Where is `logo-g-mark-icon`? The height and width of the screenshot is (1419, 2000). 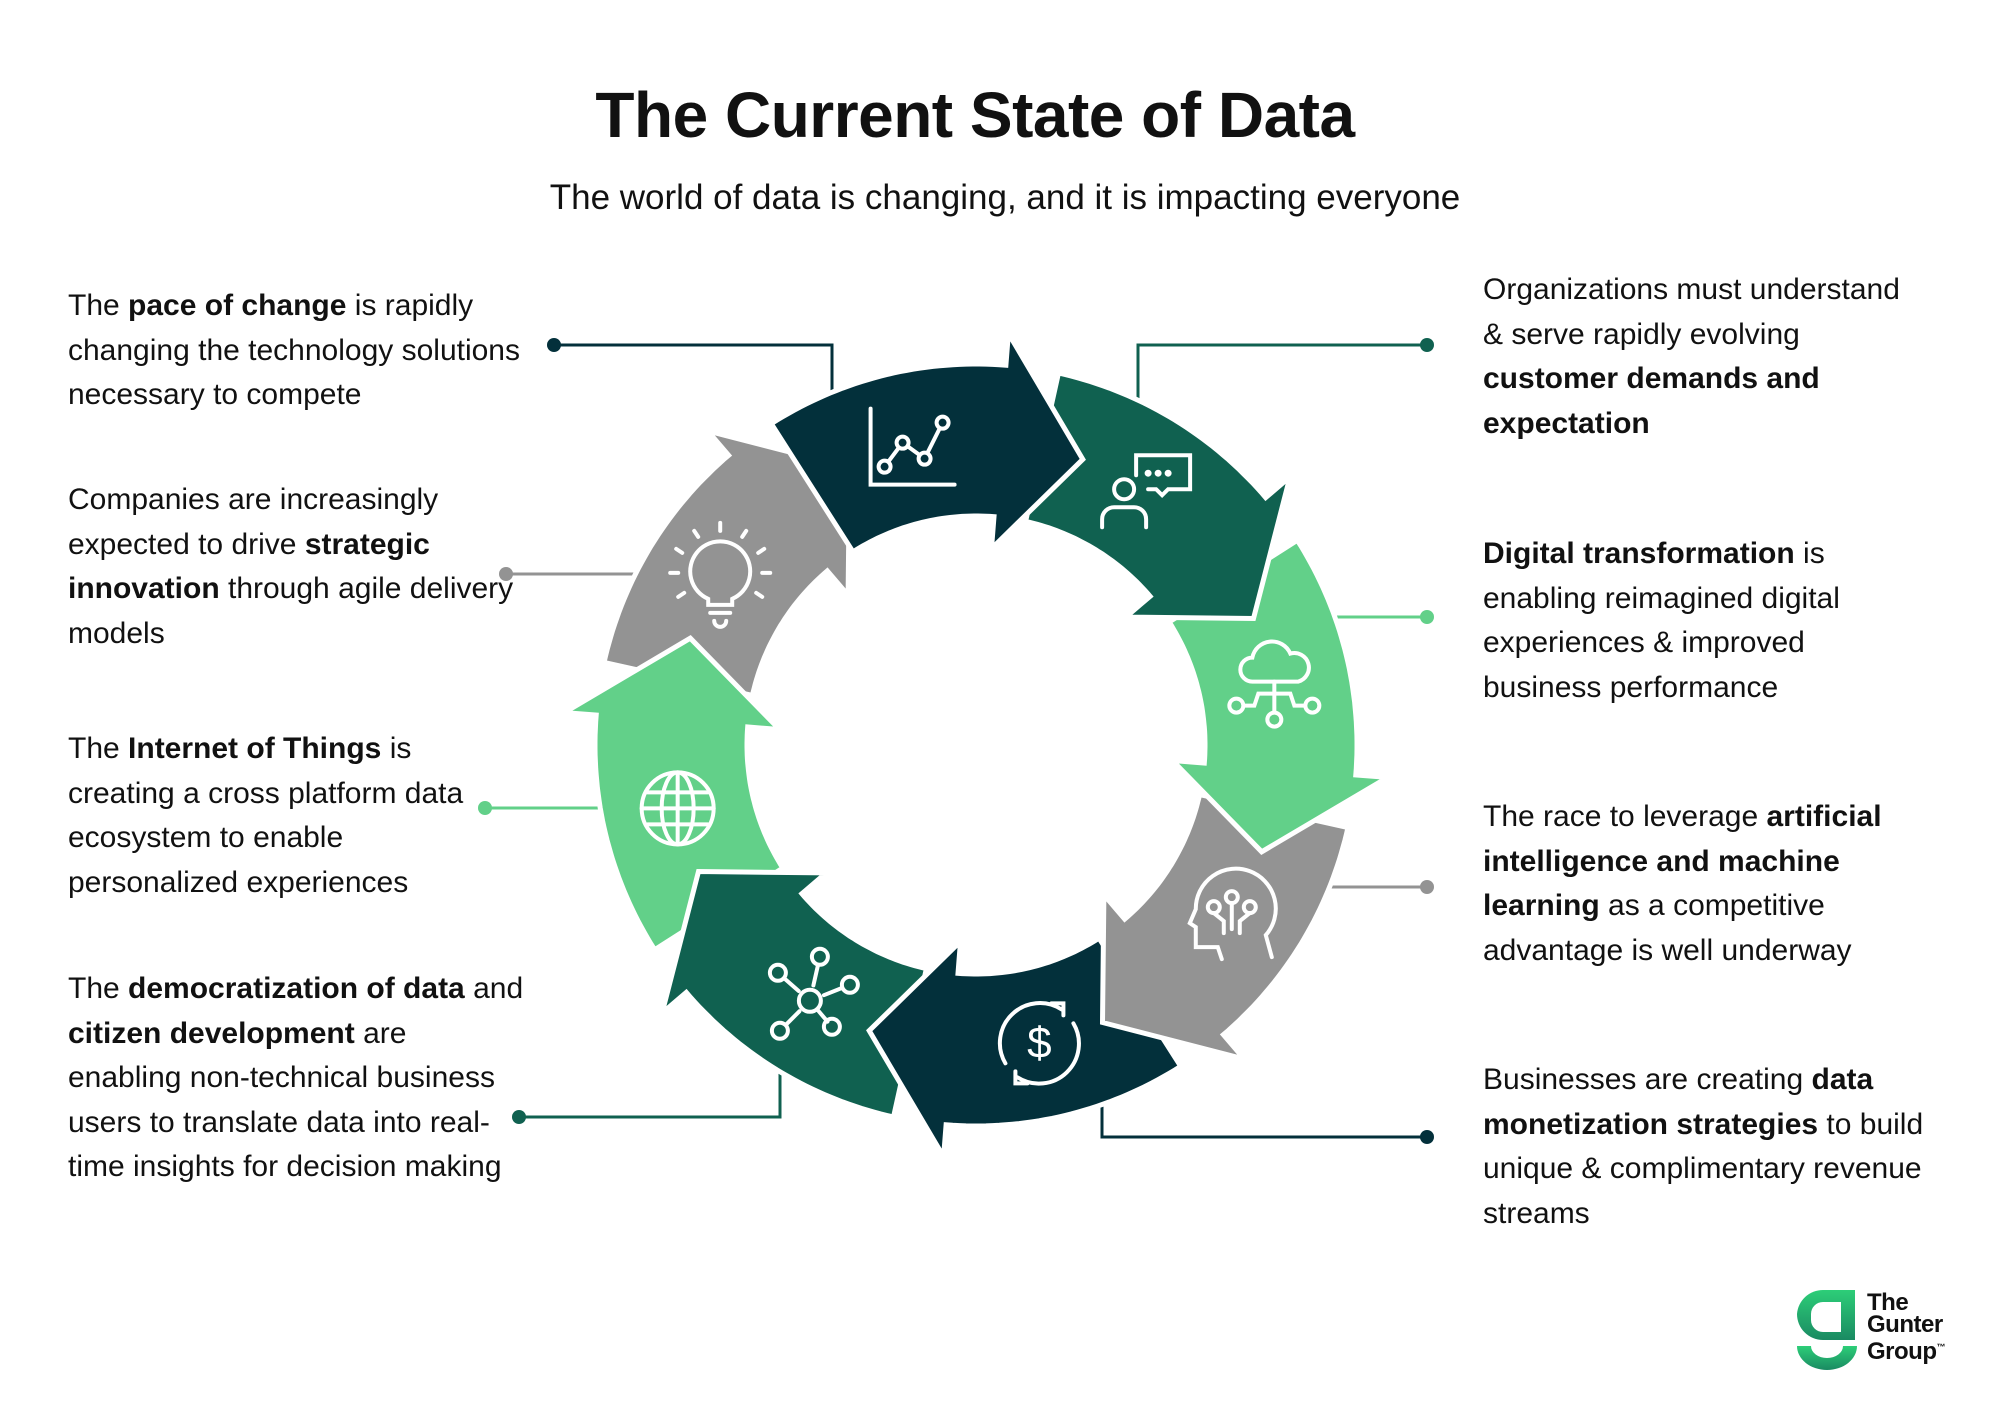 logo-g-mark-icon is located at coordinates (1827, 1329).